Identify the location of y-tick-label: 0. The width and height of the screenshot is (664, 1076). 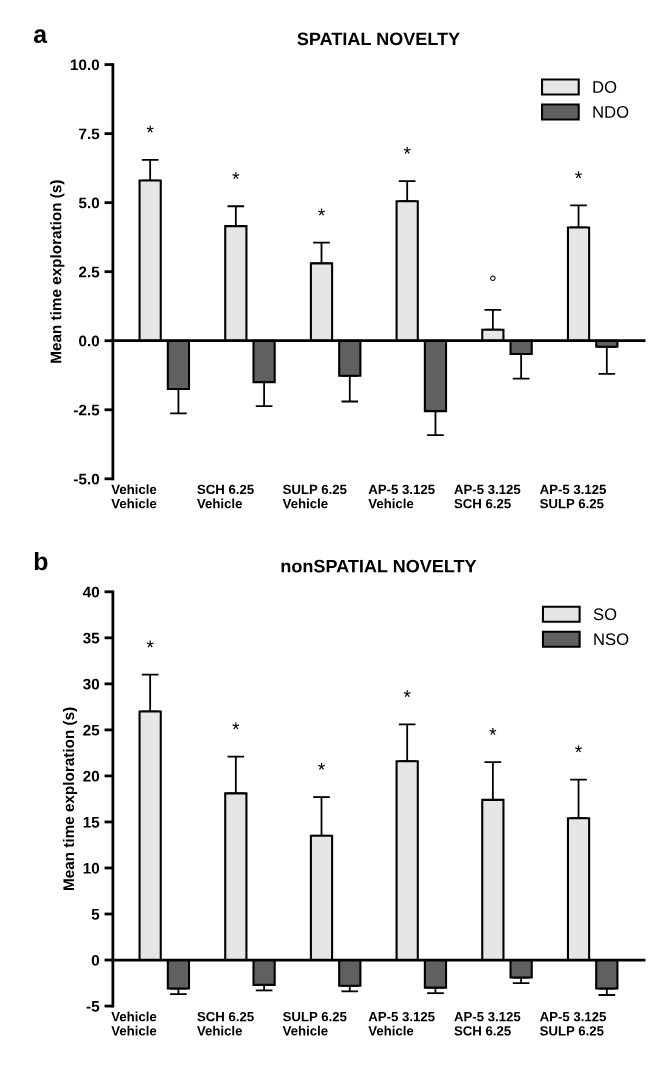
(95, 960).